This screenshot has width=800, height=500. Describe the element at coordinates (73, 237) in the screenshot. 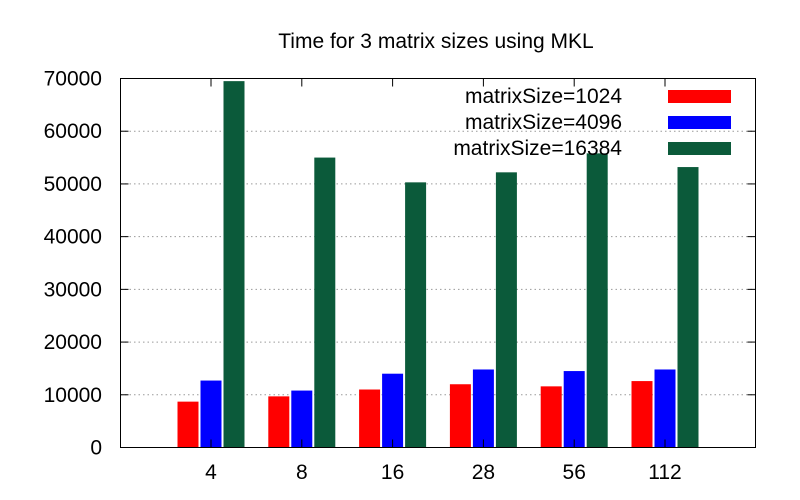

I see `y-tick-label: 40000` at that location.